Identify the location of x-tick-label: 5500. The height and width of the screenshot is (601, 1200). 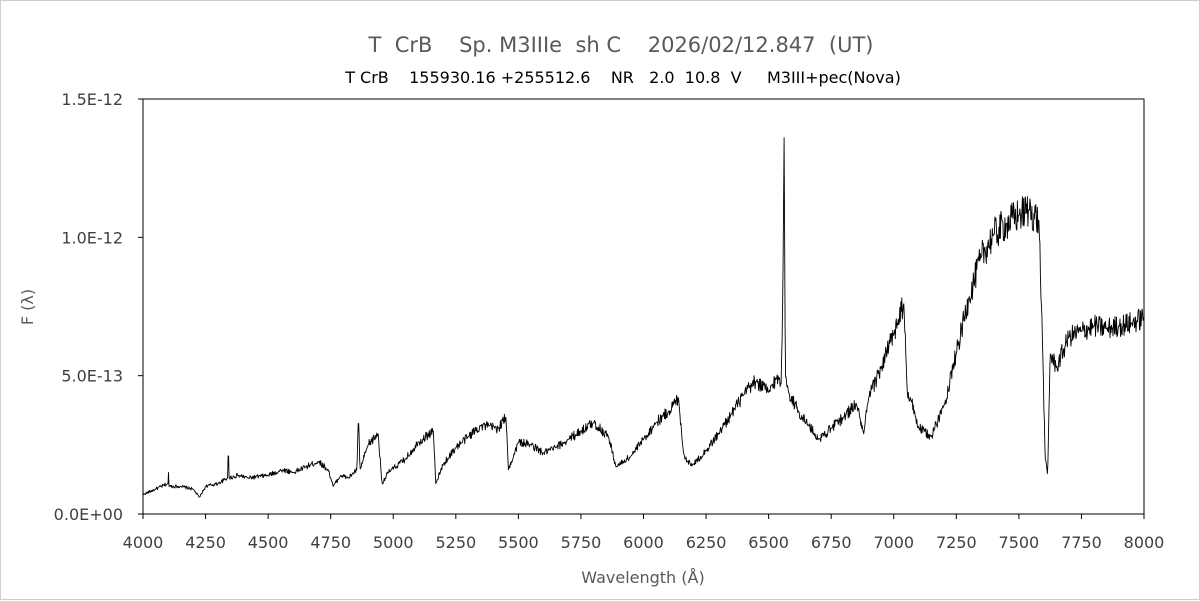
(518, 542).